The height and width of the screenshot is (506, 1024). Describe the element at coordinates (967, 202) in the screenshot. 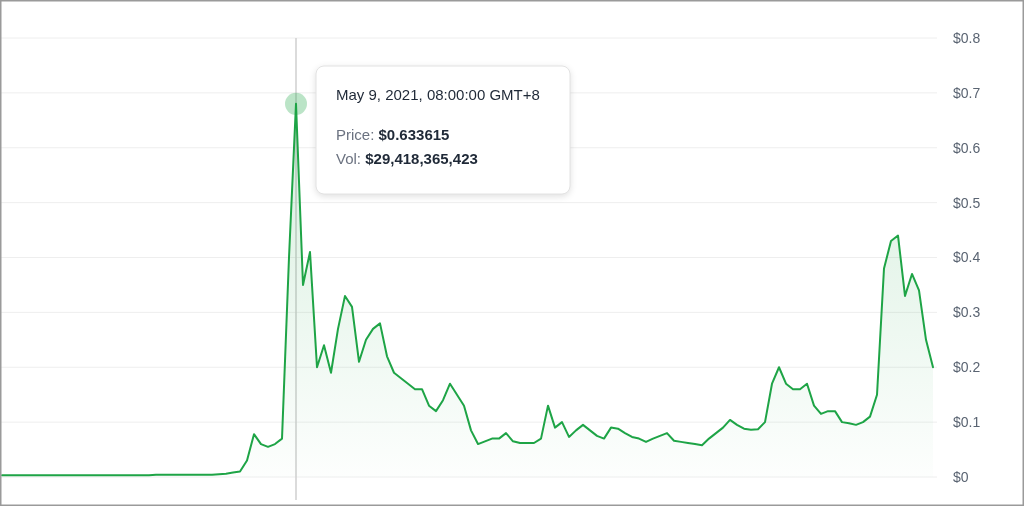

I see `y-tick-label: $0.5` at that location.